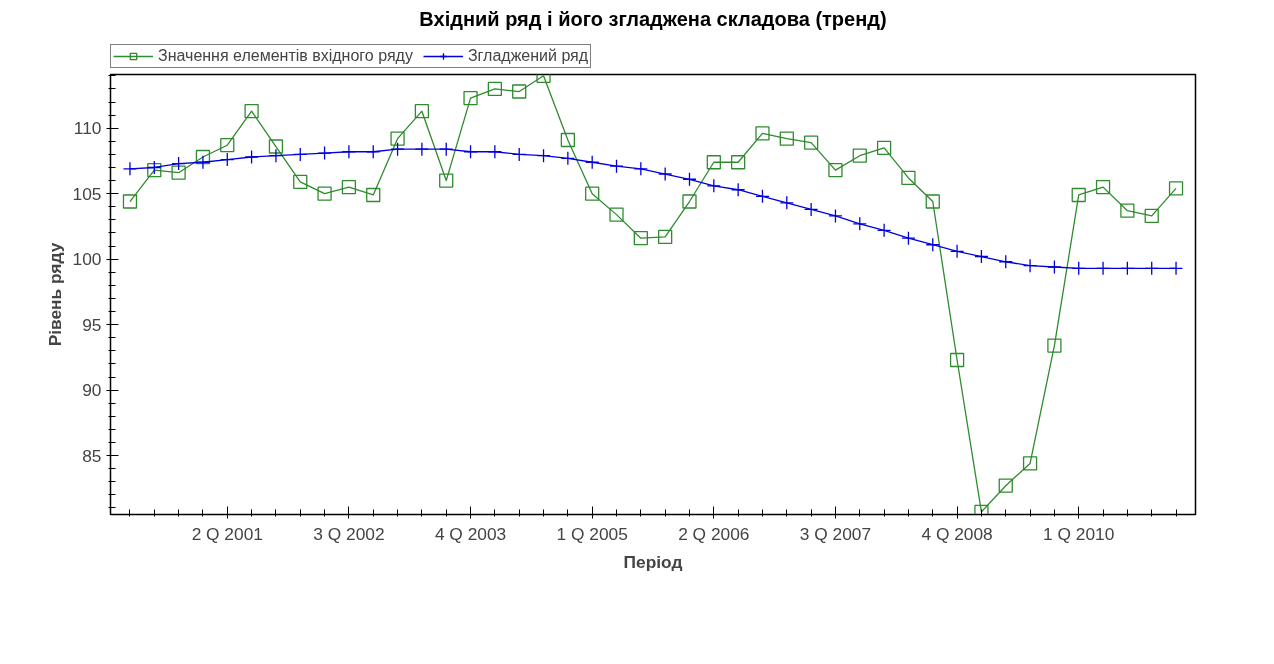 The width and height of the screenshot is (1274, 664). I want to click on y-tick-label: 105, so click(87, 193).